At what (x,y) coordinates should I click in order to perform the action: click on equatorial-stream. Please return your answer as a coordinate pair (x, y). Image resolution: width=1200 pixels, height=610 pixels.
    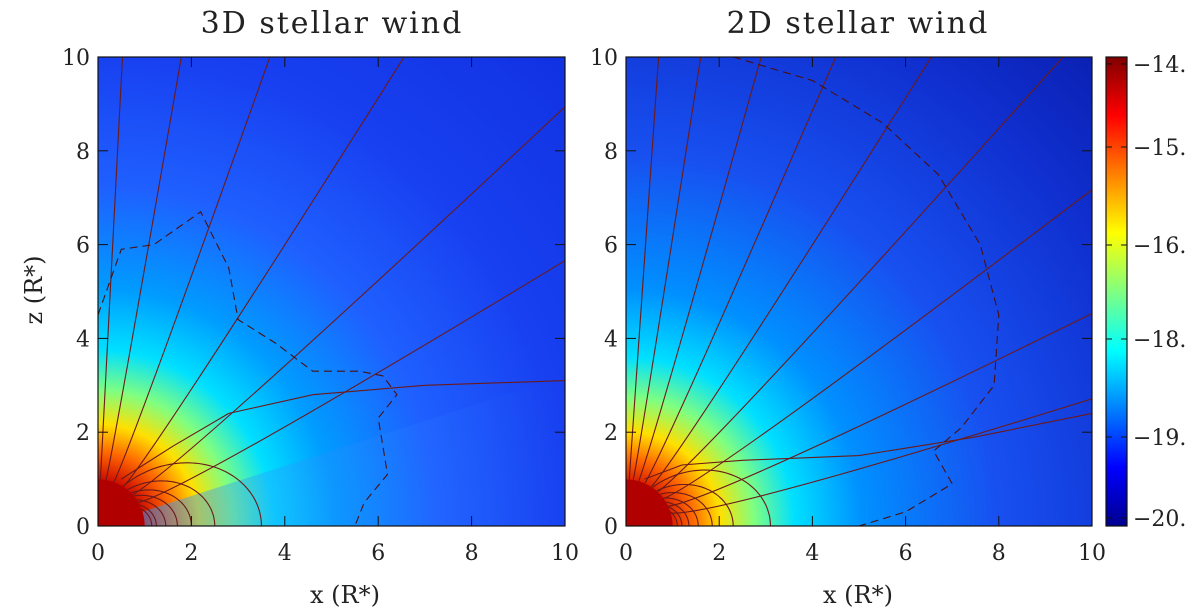
    Looking at the image, I should click on (331, 450).